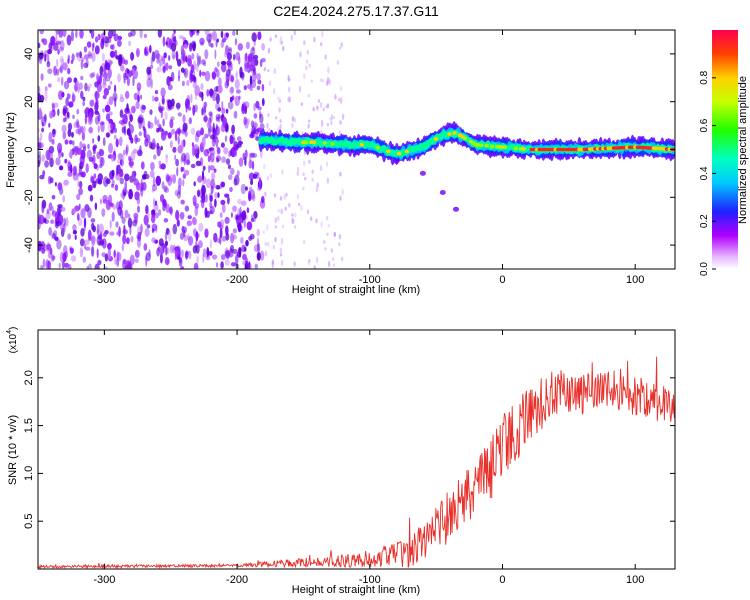 Image resolution: width=750 pixels, height=600 pixels. Describe the element at coordinates (29, 102) in the screenshot. I see `y-tick-label: 20` at that location.